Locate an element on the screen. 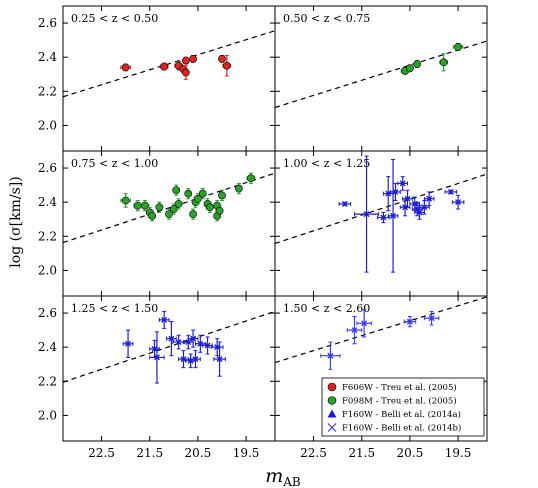  redshift-label: 1.25 < z < 1.50 is located at coordinates (114, 308).